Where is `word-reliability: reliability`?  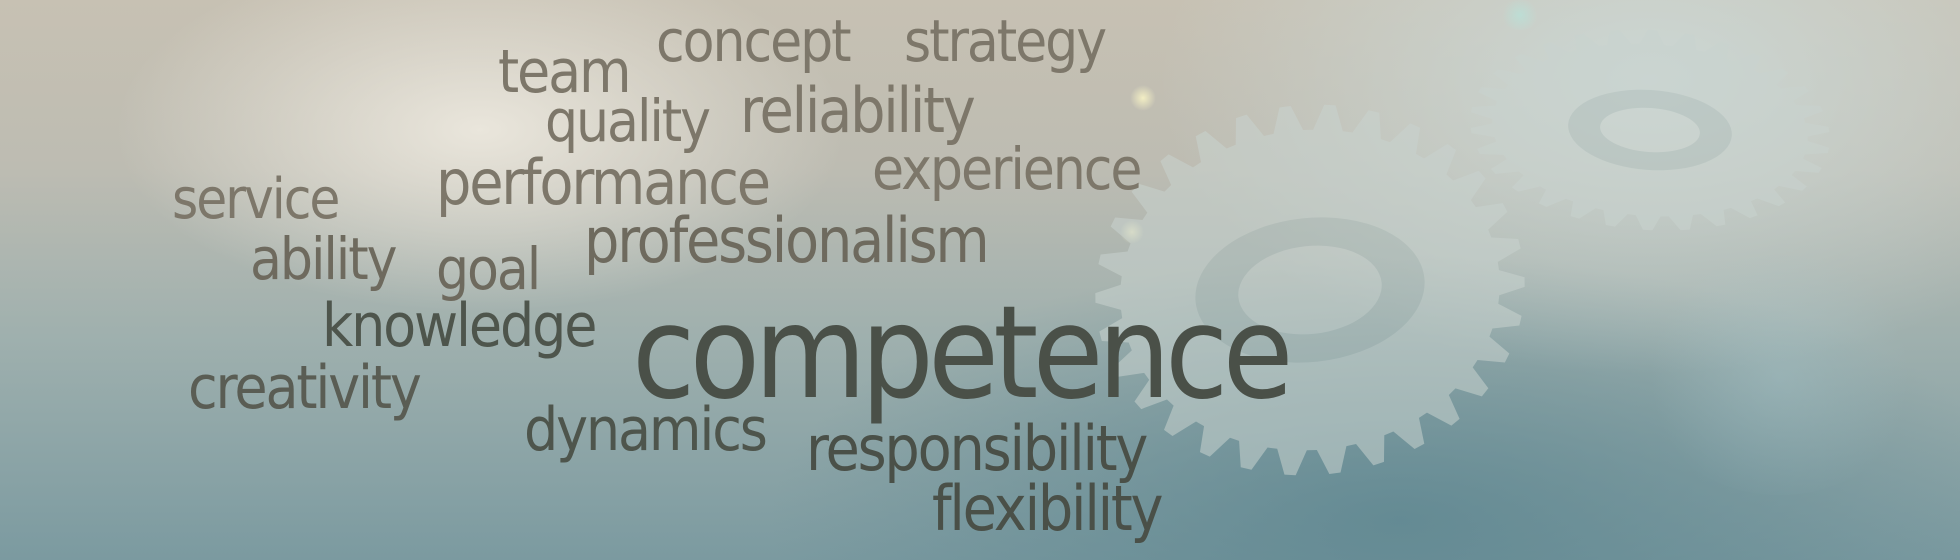 word-reliability: reliability is located at coordinates (858, 110).